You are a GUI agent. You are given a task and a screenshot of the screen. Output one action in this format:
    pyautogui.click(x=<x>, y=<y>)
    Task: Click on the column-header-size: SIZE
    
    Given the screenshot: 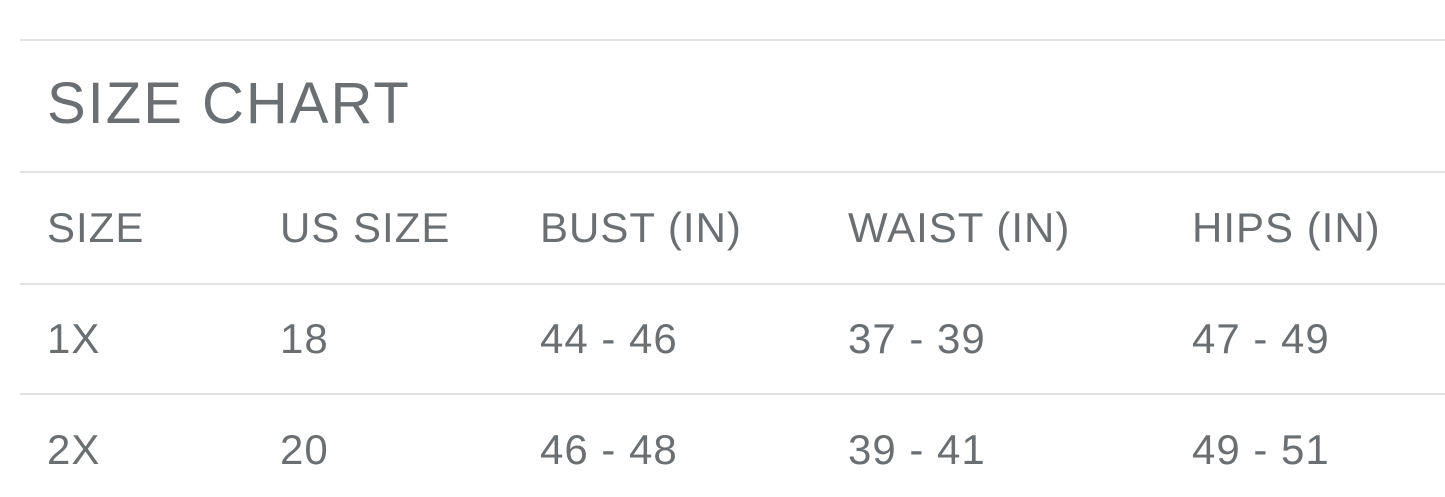 What is the action you would take?
    pyautogui.click(x=136, y=229)
    